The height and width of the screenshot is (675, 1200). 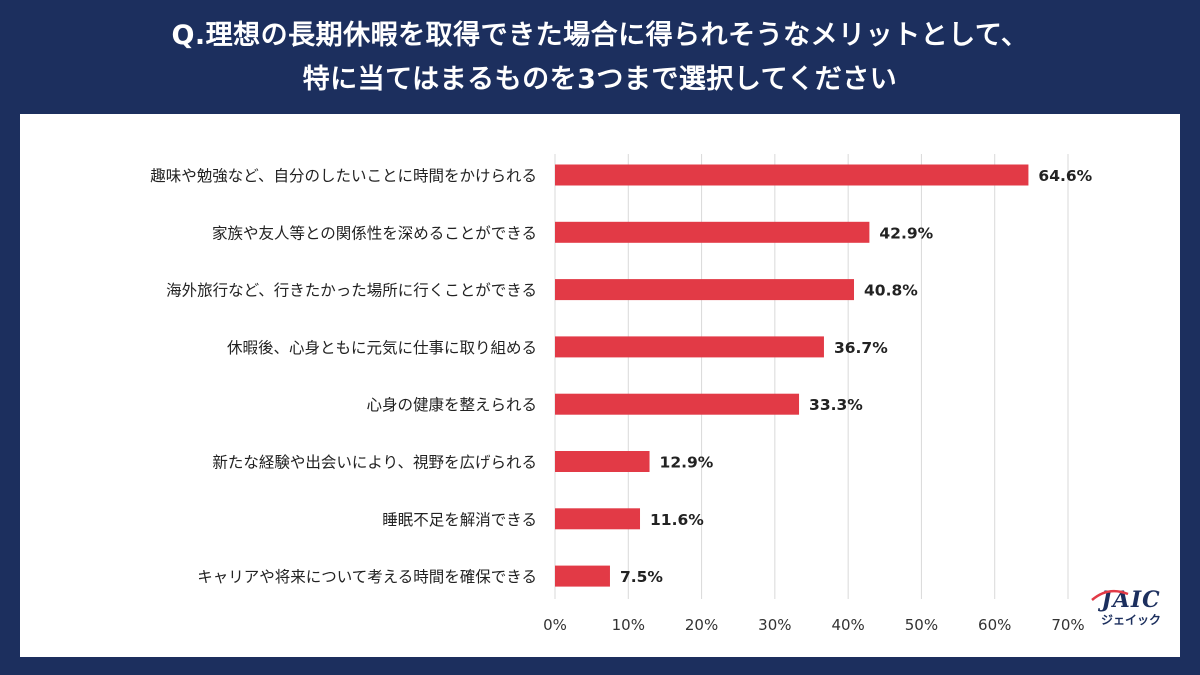 What do you see at coordinates (774, 625) in the screenshot?
I see `x-tick-label: 30%` at bounding box center [774, 625].